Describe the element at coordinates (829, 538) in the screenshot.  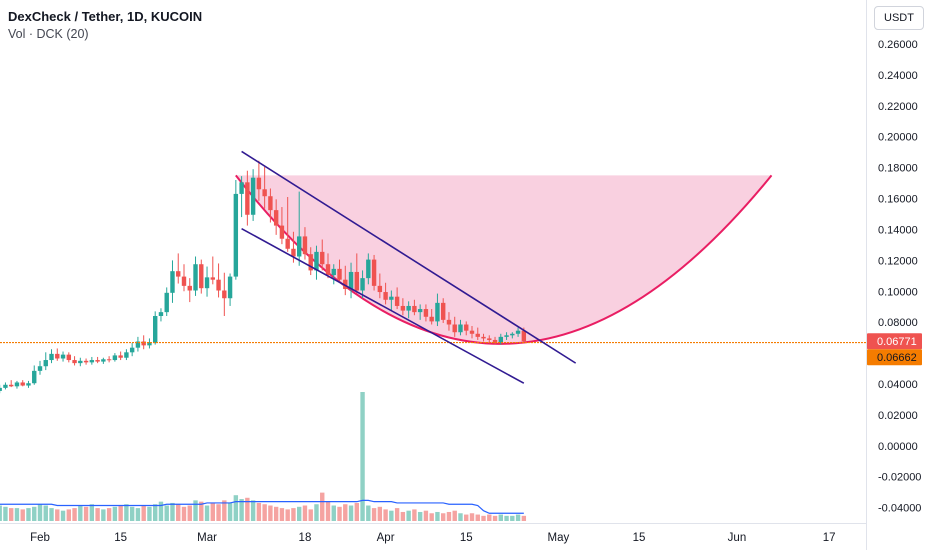
I see `time-tick-label: 17` at that location.